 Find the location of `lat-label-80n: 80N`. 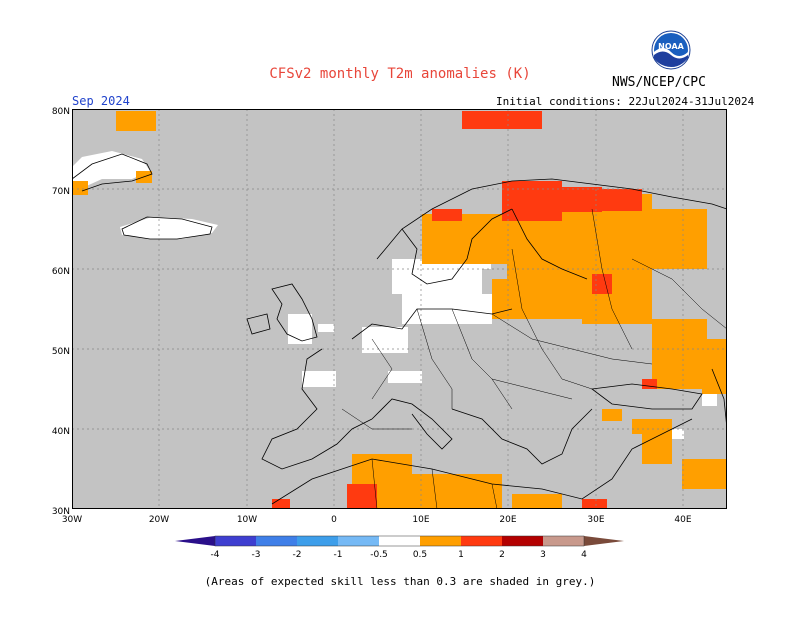

lat-label-80n: 80N is located at coordinates (61, 112).